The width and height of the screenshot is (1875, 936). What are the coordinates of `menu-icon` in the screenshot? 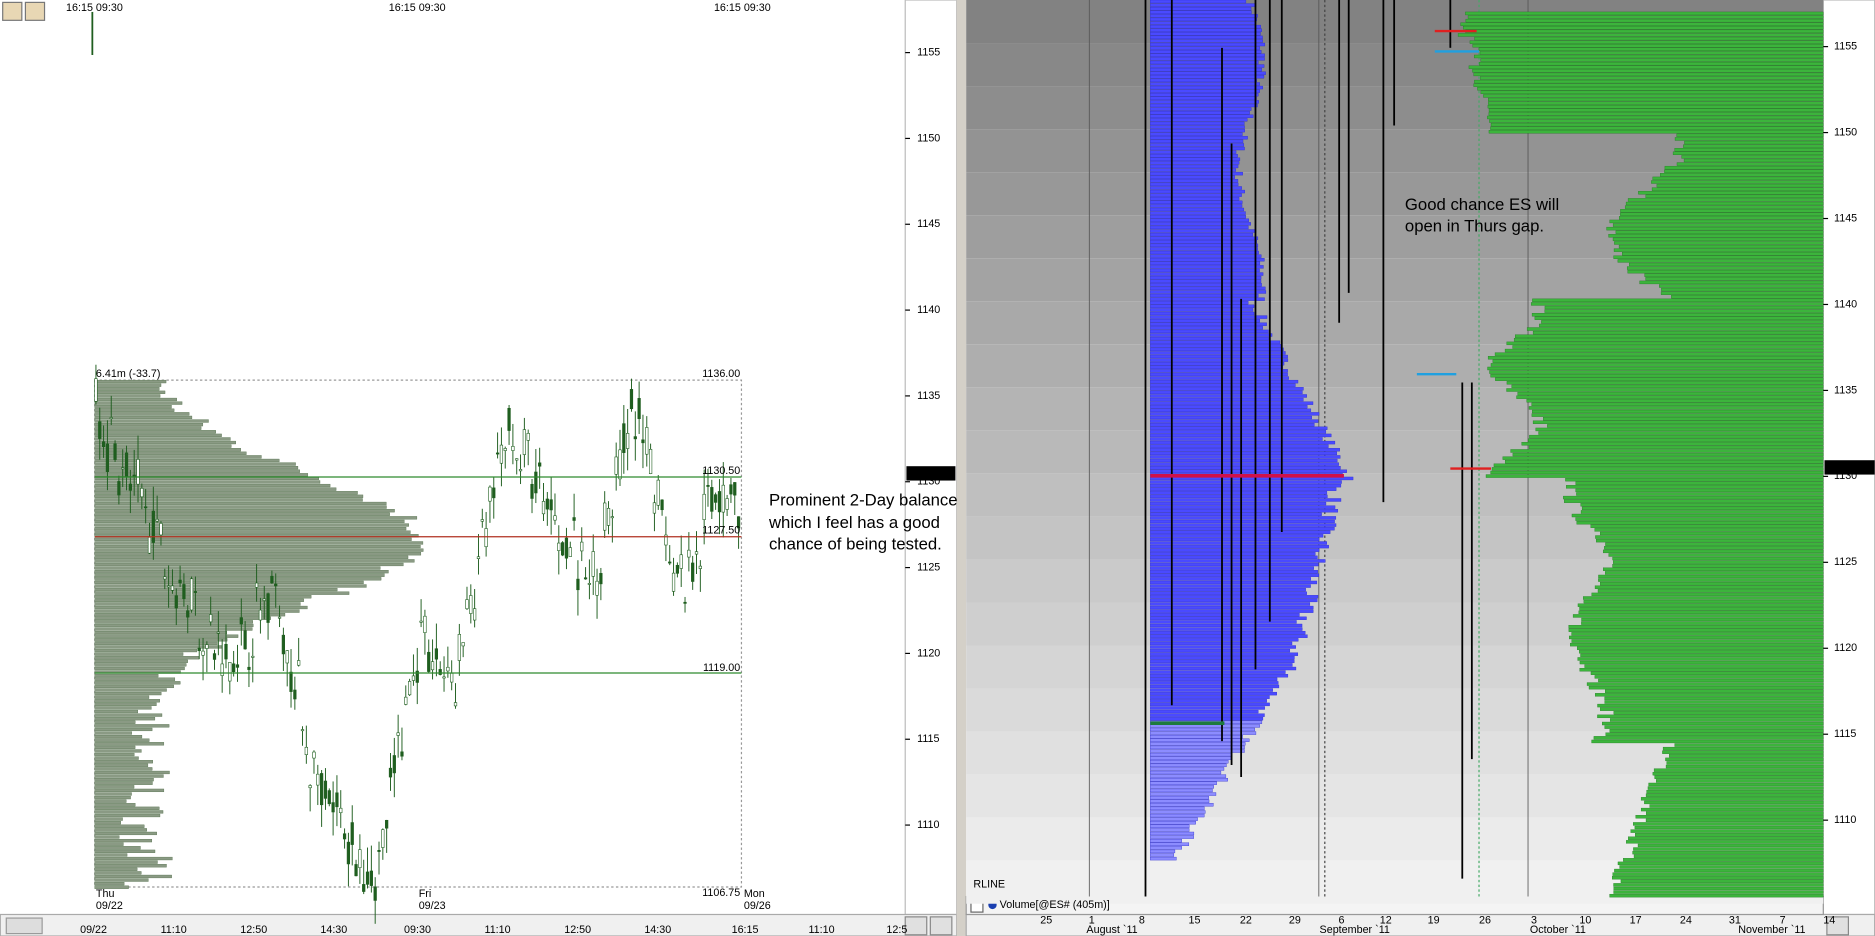 It's located at (12, 11).